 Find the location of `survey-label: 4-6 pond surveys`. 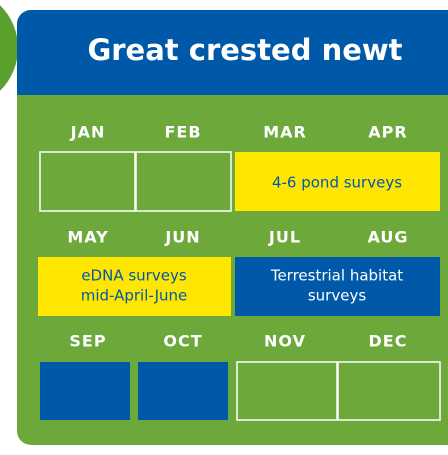

survey-label: 4-6 pond surveys is located at coordinates (337, 183).